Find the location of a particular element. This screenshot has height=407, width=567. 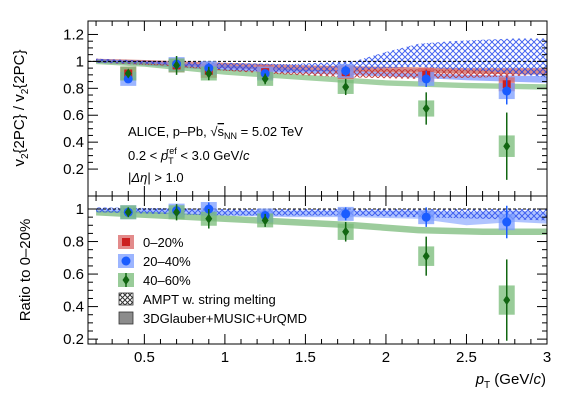

top-y-tick-label: 1.2 is located at coordinates (73, 34).